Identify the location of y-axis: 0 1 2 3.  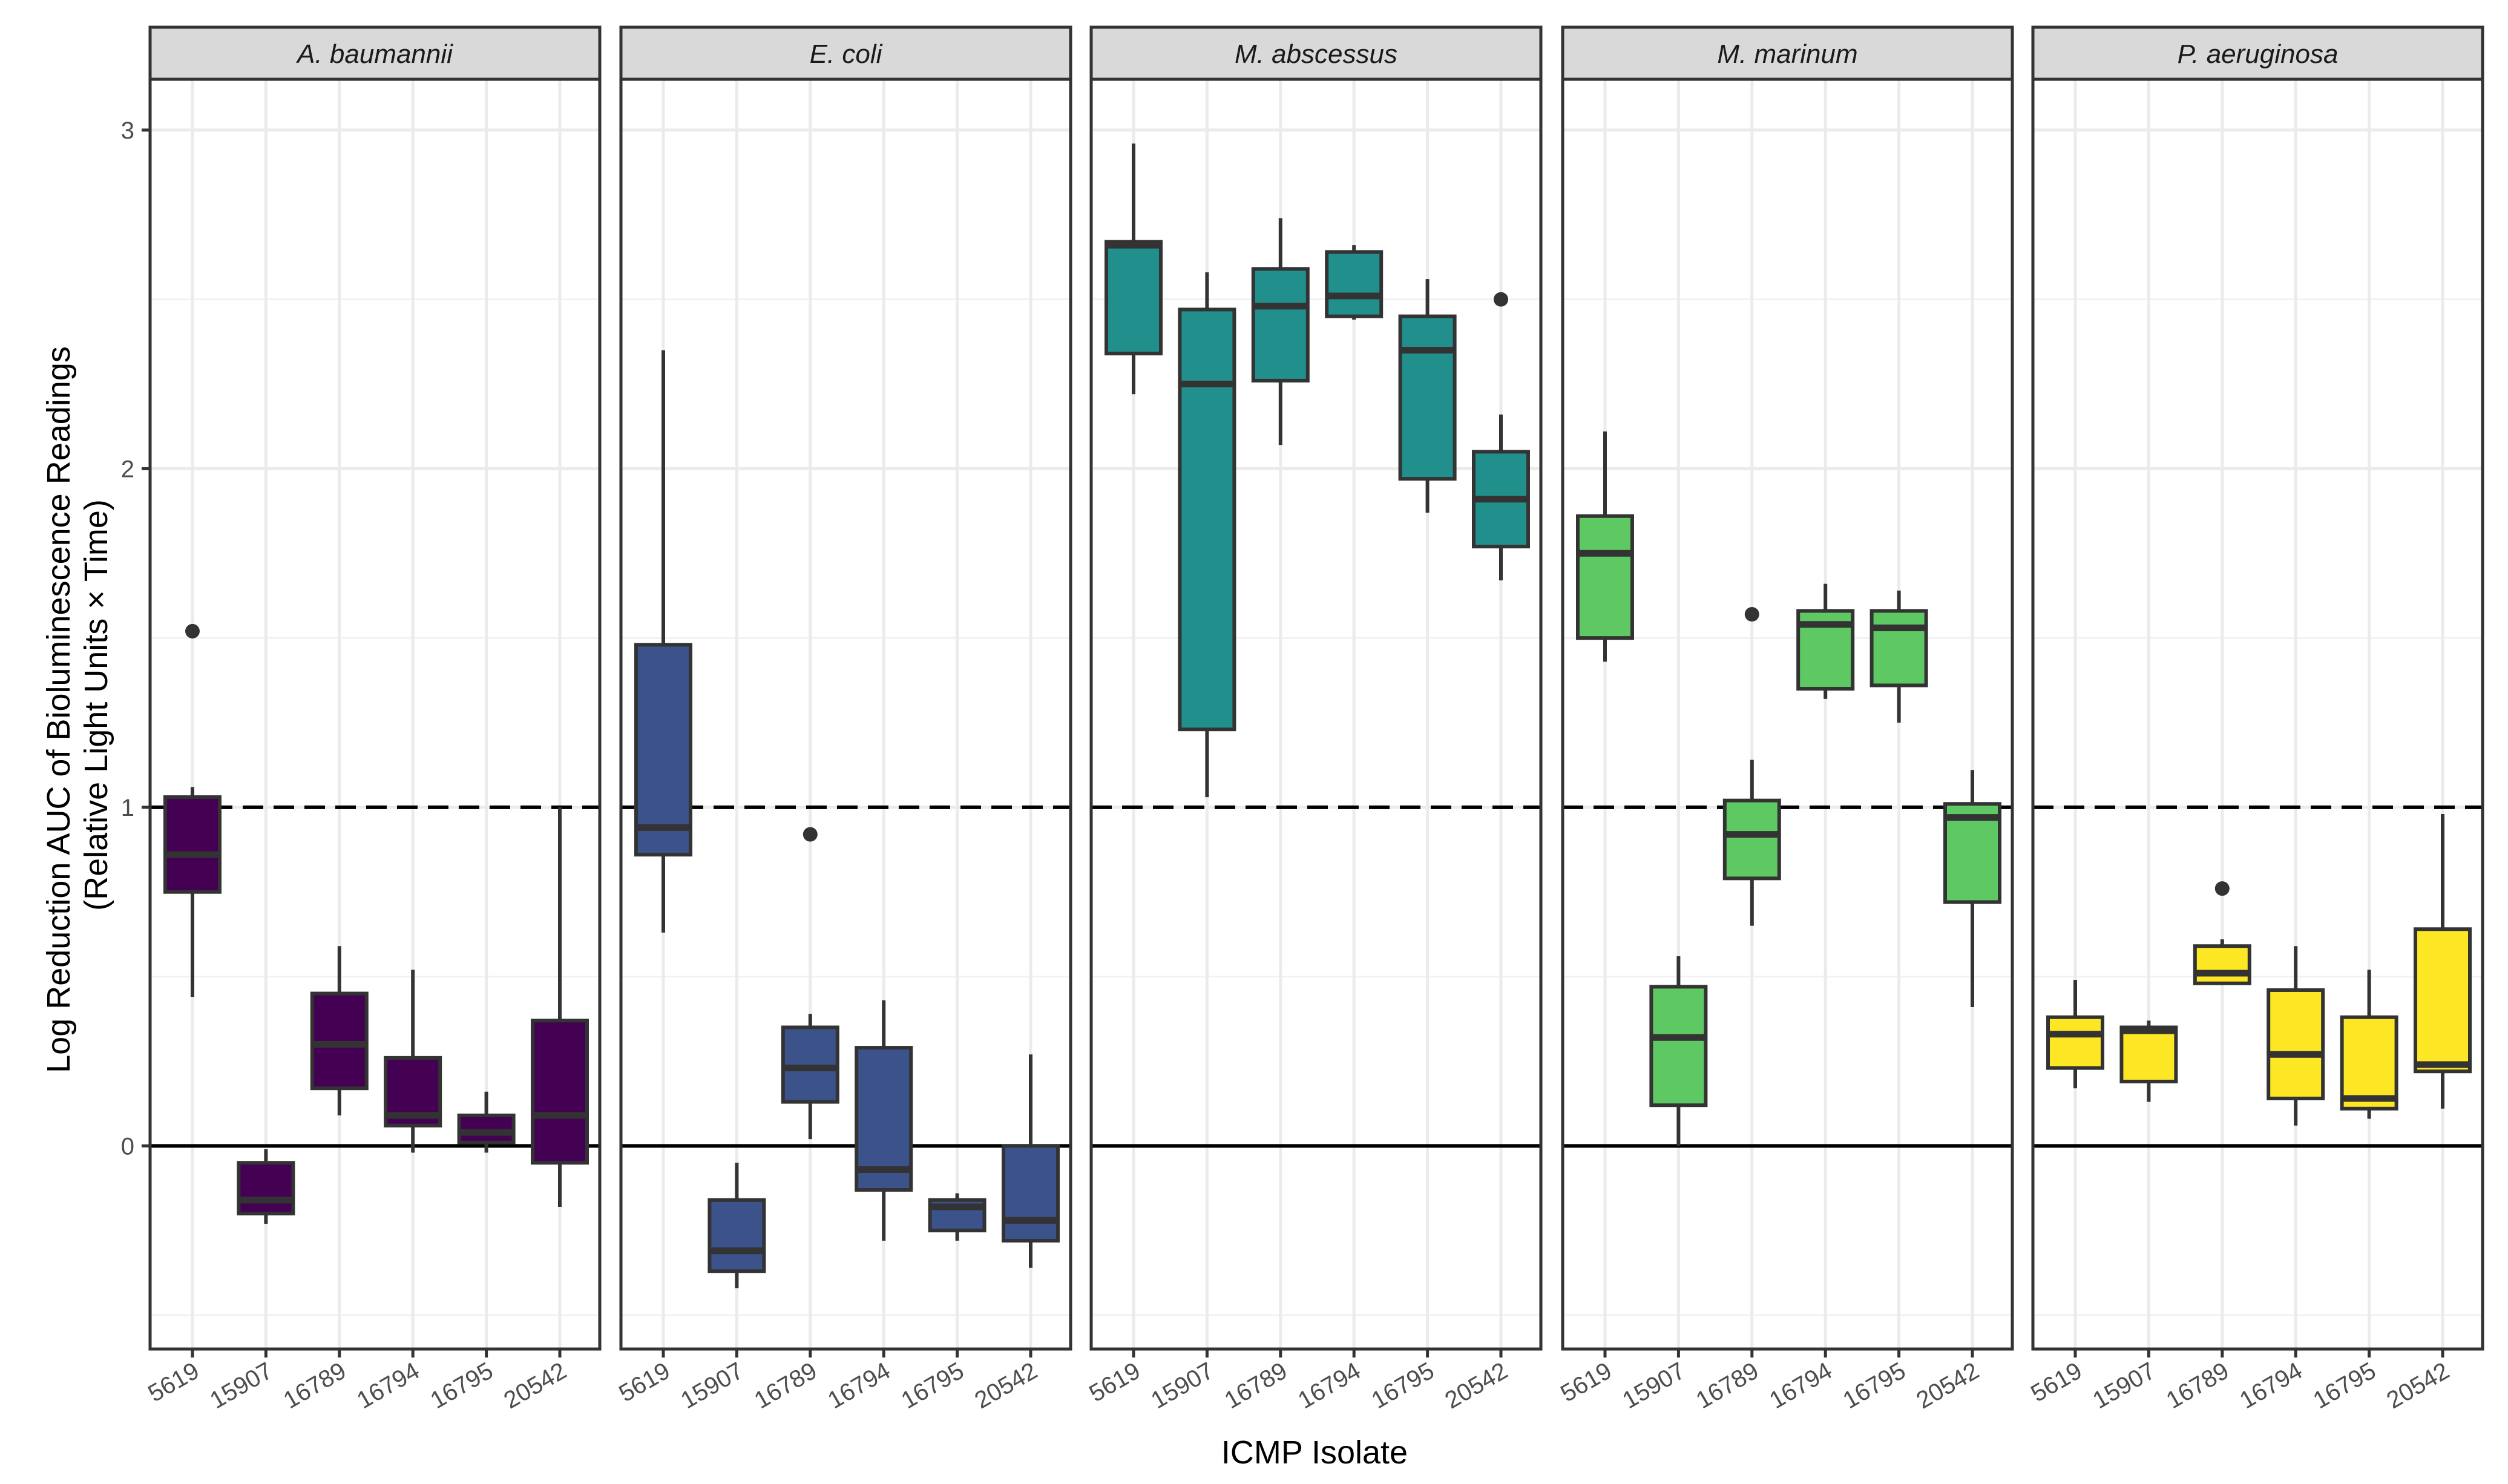
(135, 638).